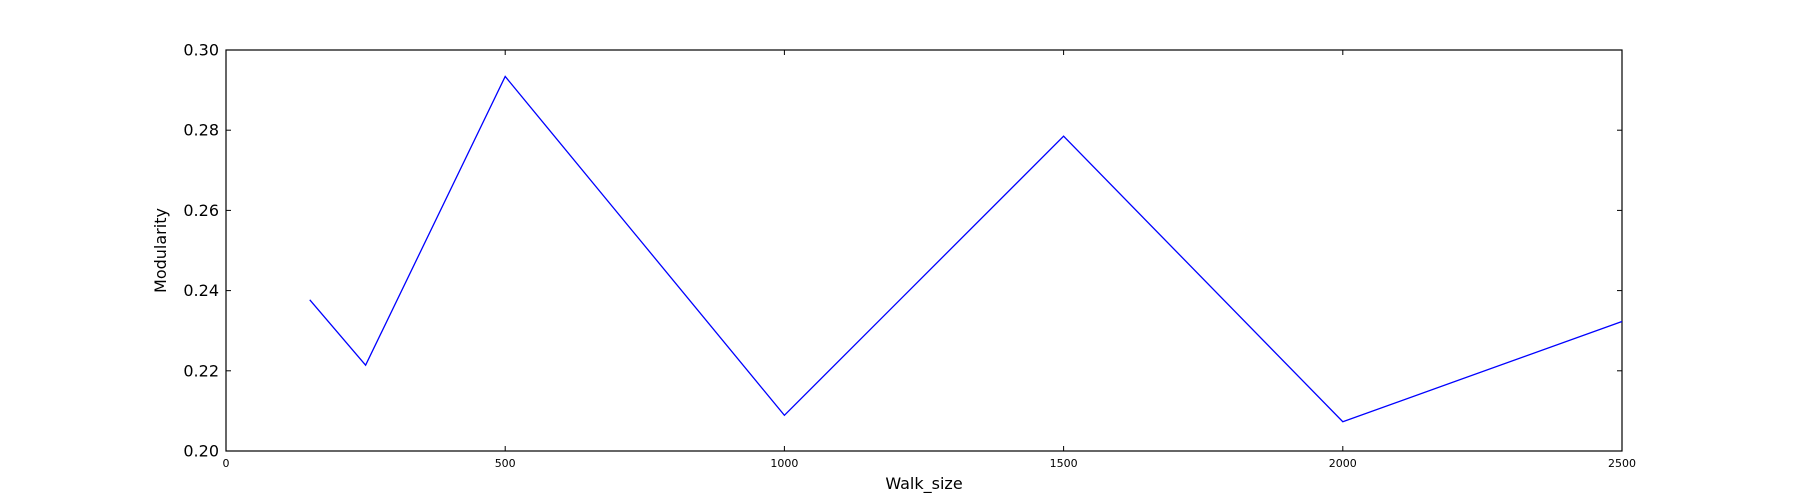 The width and height of the screenshot is (1800, 500). I want to click on x-tick-label: 1000, so click(784, 463).